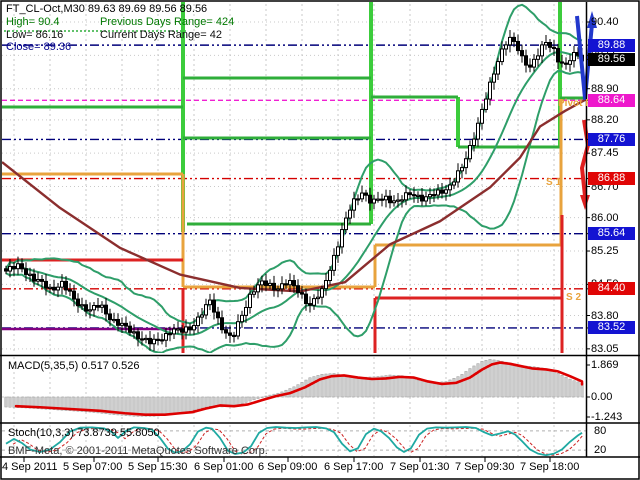  I want to click on macd-scale-label: -1.243, so click(607, 417).